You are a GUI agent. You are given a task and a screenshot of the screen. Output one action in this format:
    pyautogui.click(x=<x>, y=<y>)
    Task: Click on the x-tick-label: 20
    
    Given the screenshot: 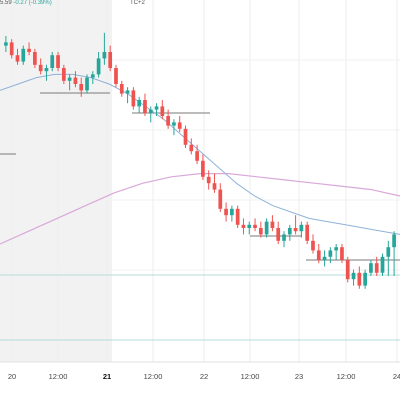 What is the action you would take?
    pyautogui.click(x=12, y=376)
    